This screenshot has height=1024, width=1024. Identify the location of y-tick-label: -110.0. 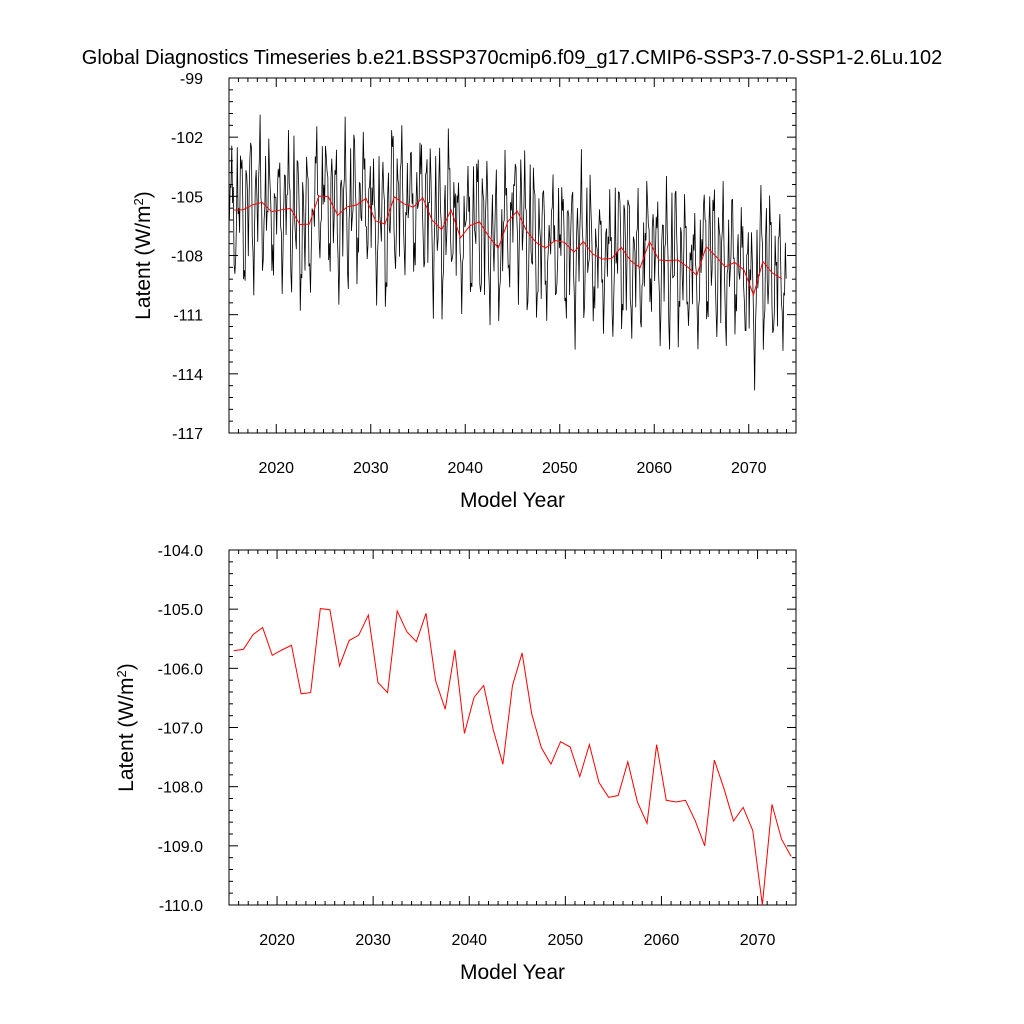
(181, 906).